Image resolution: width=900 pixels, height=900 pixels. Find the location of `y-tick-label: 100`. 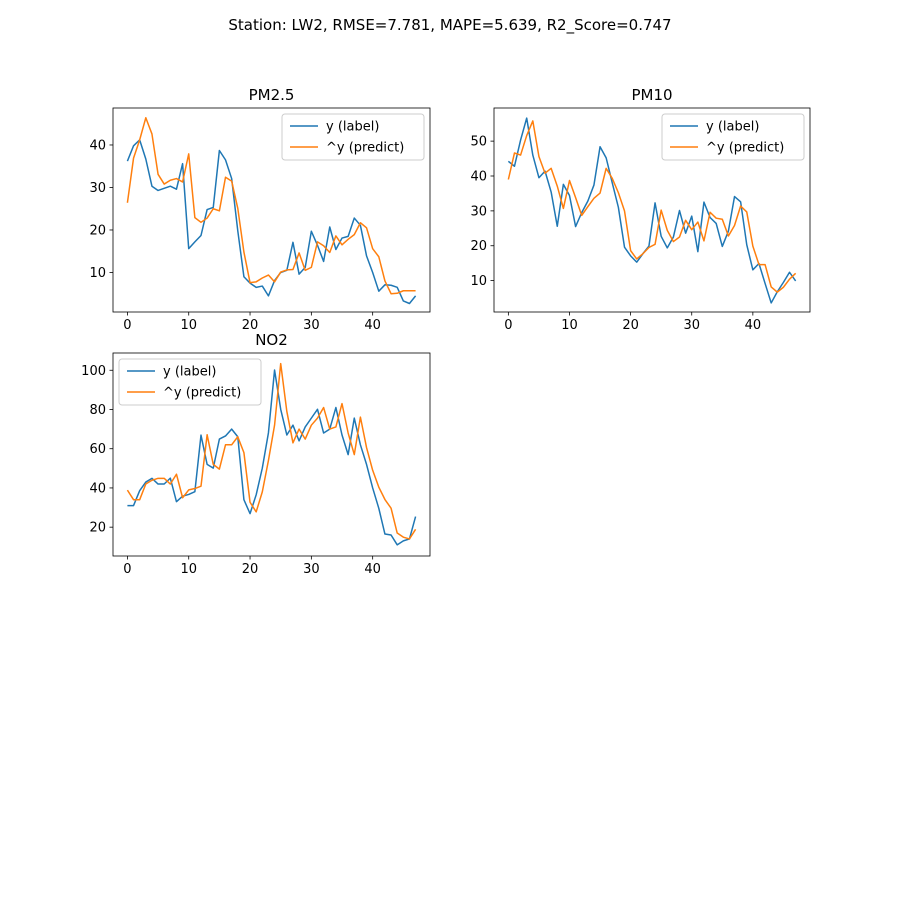

y-tick-label: 100 is located at coordinates (93, 371).